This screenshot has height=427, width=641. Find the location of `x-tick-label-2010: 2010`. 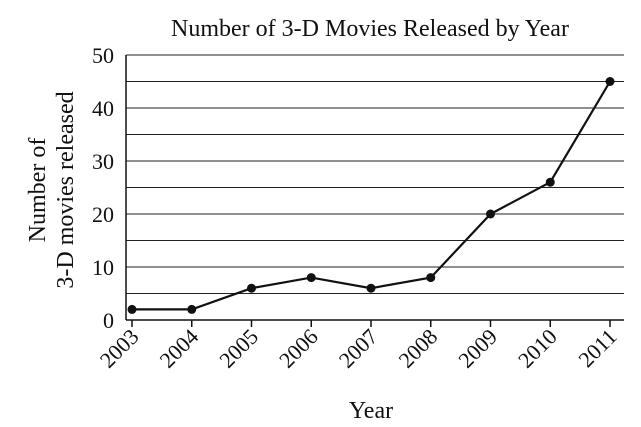

x-tick-label-2010: 2010 is located at coordinates (537, 348).